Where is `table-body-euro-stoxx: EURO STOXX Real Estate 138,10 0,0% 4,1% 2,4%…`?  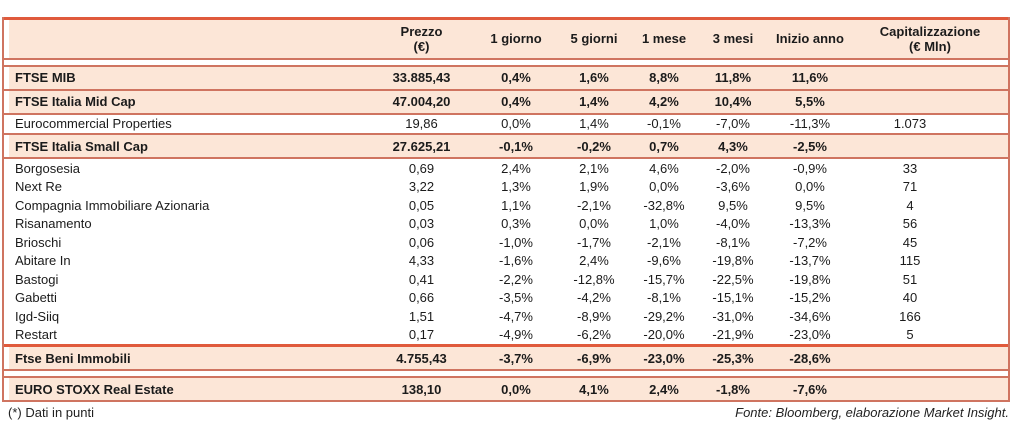 table-body-euro-stoxx: EURO STOXX Real Estate 138,10 0,0% 4,1% 2,4%… is located at coordinates (508, 389).